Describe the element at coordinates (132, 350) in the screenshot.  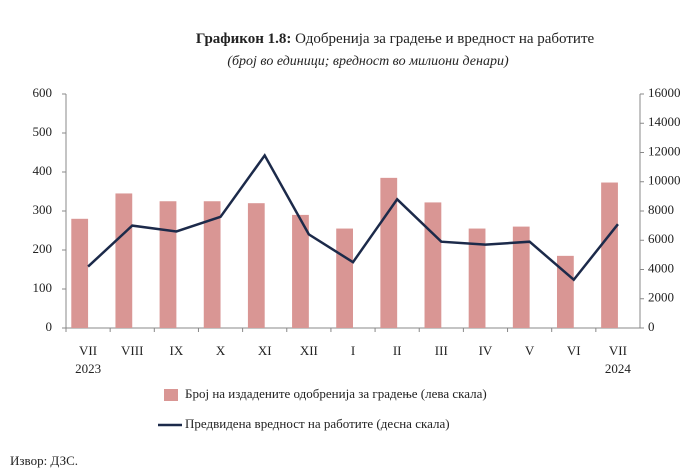
I see `x-tick-label: VIII` at that location.